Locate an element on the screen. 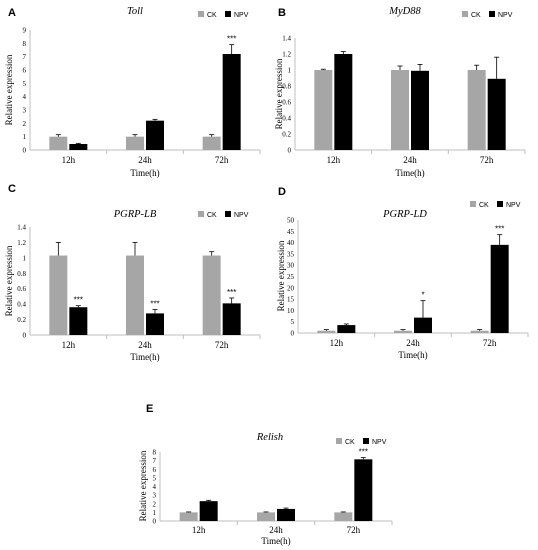 The image size is (538, 550). y-tick-label: 45 is located at coordinates (291, 232).